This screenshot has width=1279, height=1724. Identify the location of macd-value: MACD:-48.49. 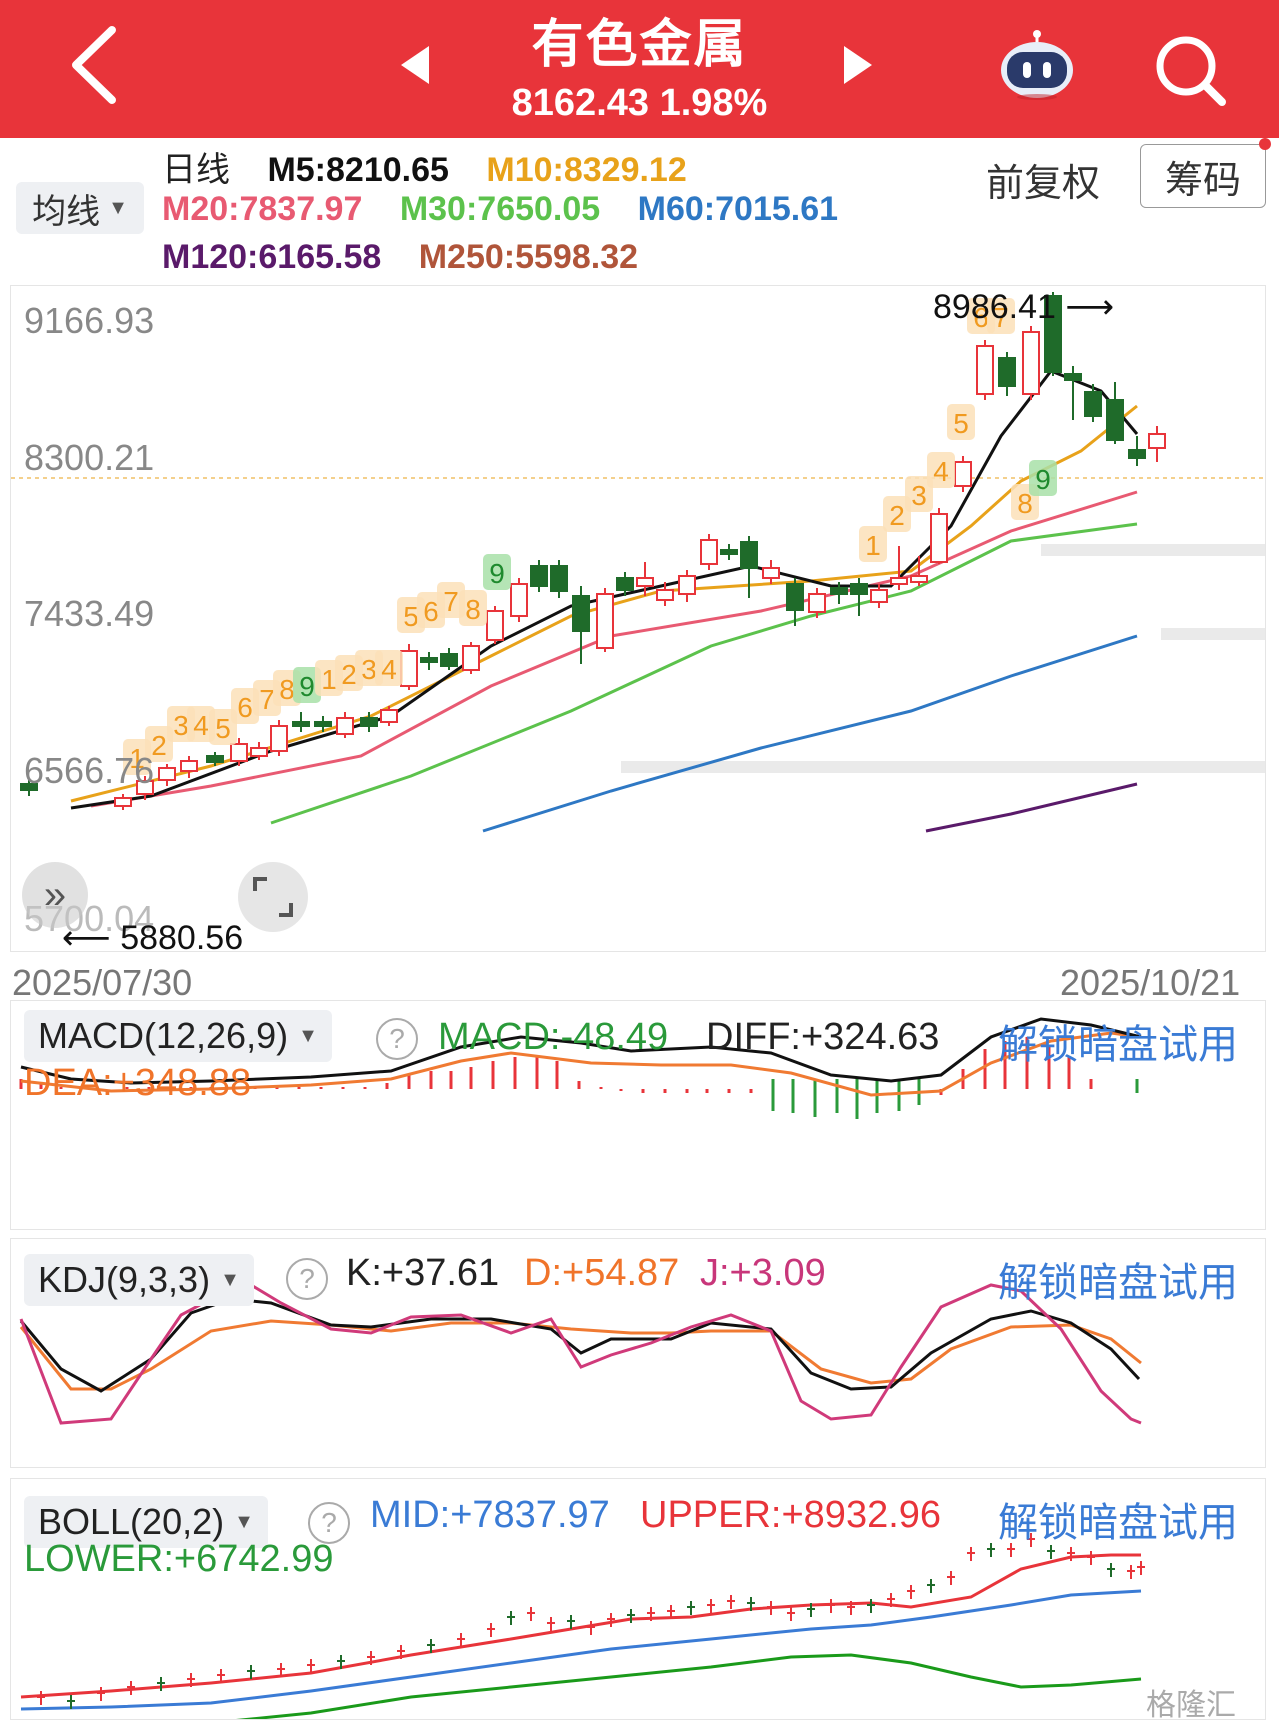
(553, 1037).